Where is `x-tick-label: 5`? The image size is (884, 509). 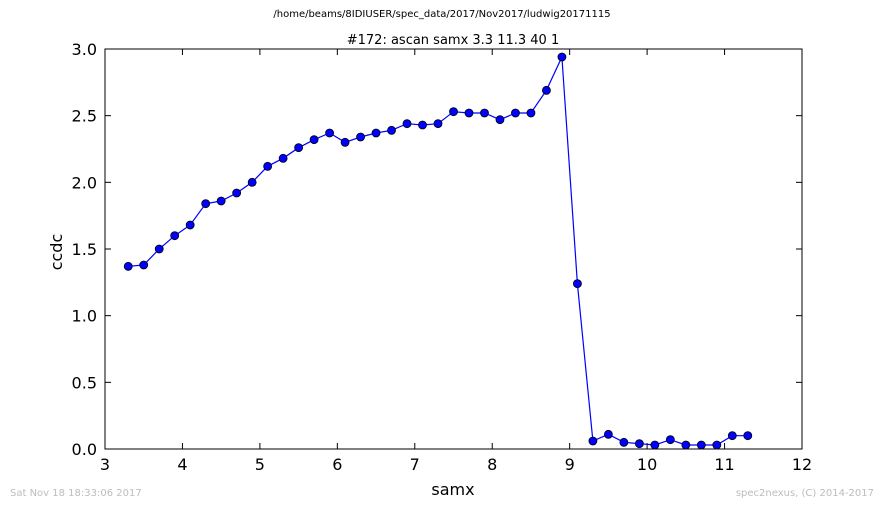 x-tick-label: 5 is located at coordinates (260, 464).